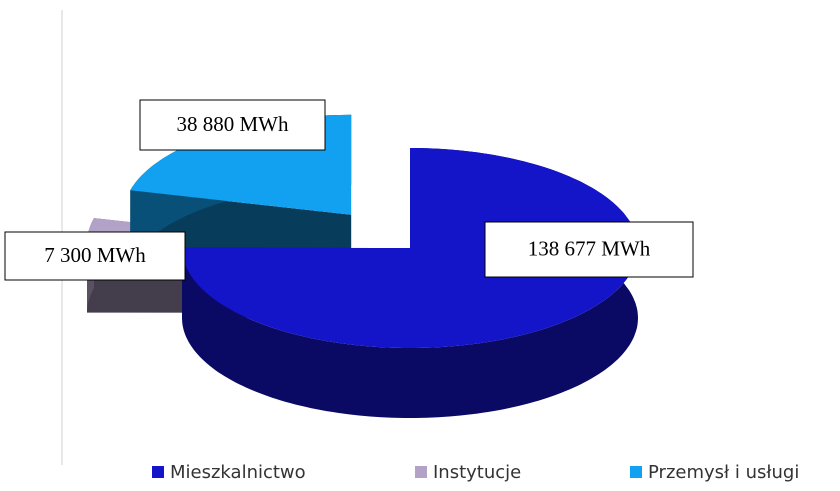 The width and height of the screenshot is (840, 491). I want to click on data-label: 7 300 MWh, so click(95, 255).